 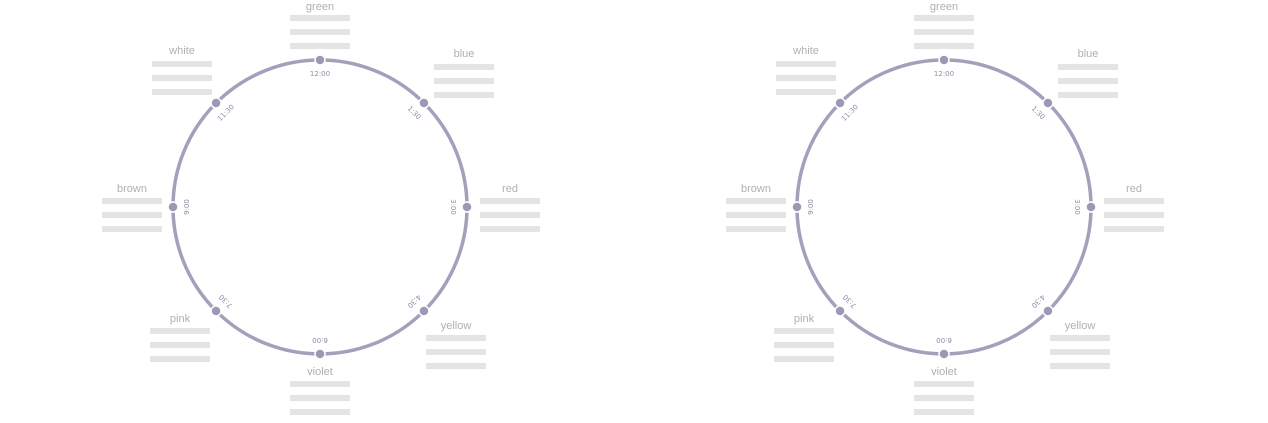 I want to click on node-label-pink: pink, so click(x=804, y=319).